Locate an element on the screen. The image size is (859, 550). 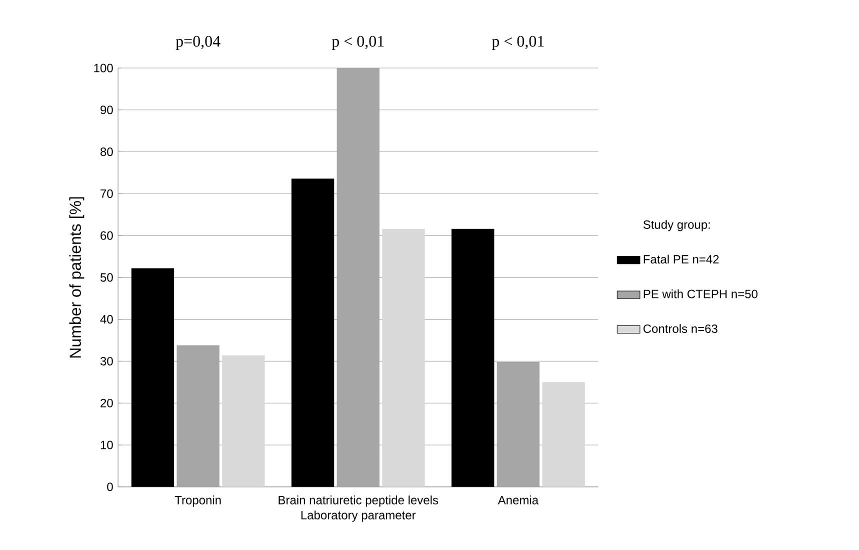
y-tick-label: 20 is located at coordinates (106, 403).